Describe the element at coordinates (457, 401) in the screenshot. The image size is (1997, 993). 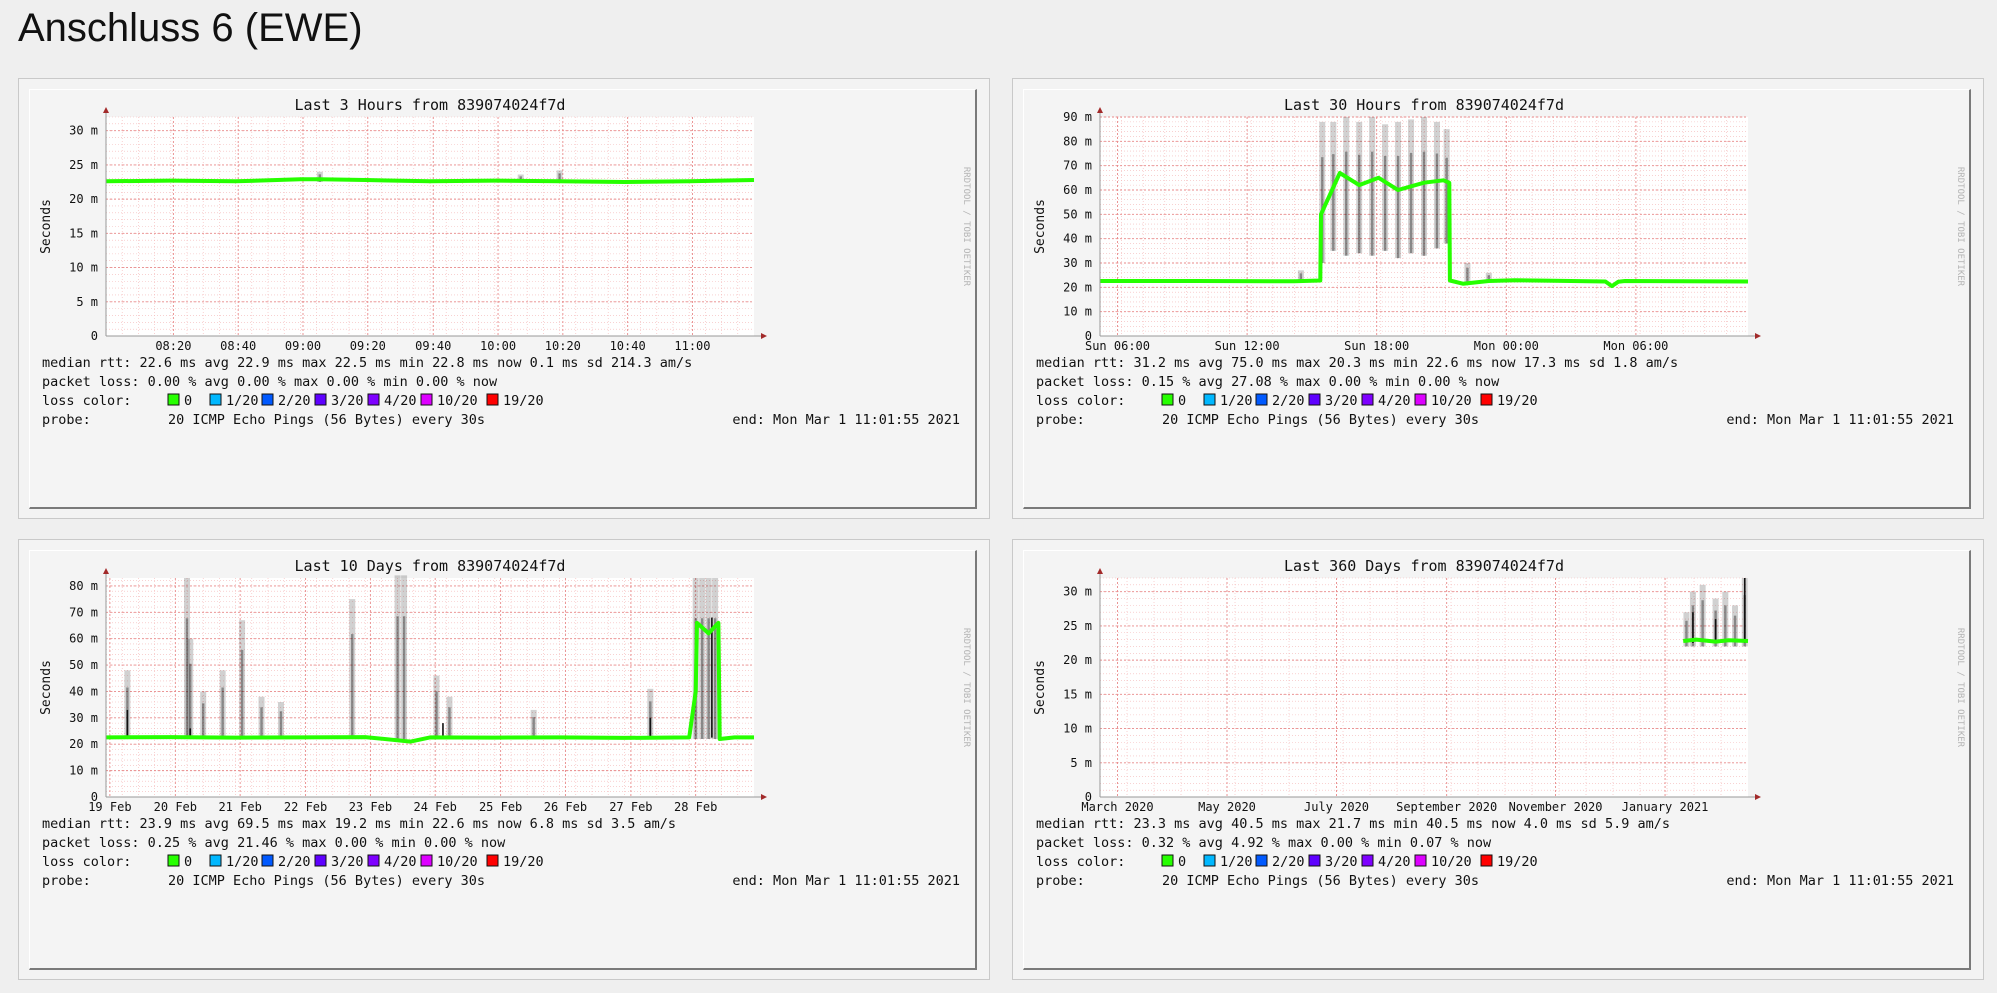
I see `loss-legend-label: 10/20` at that location.